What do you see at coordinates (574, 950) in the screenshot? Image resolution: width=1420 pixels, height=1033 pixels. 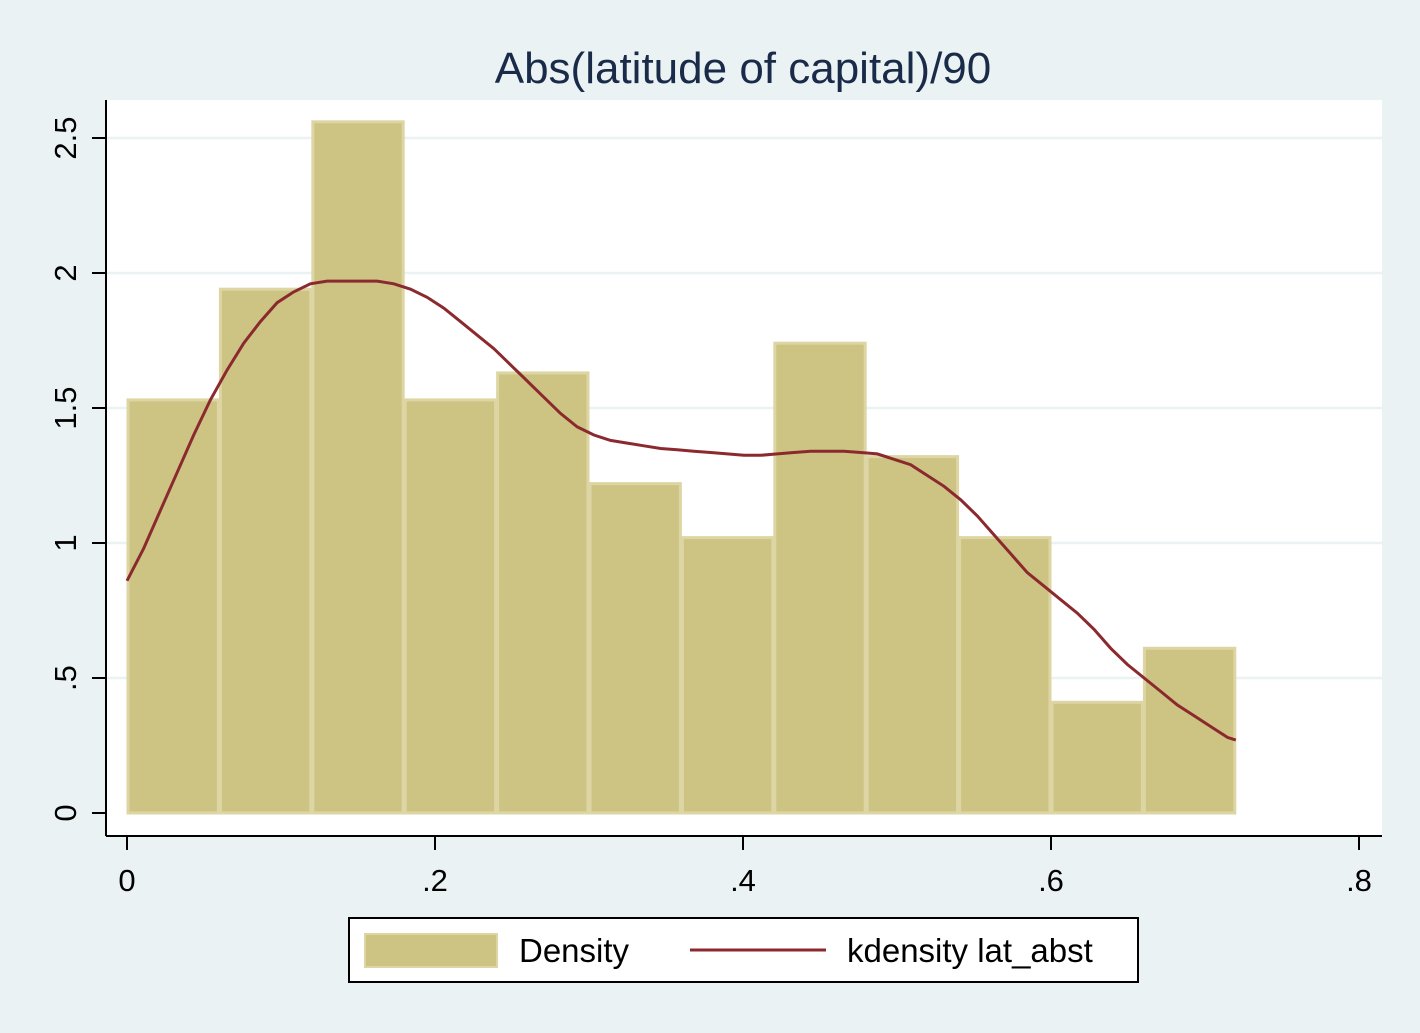 I see `legend-label-density: Density` at bounding box center [574, 950].